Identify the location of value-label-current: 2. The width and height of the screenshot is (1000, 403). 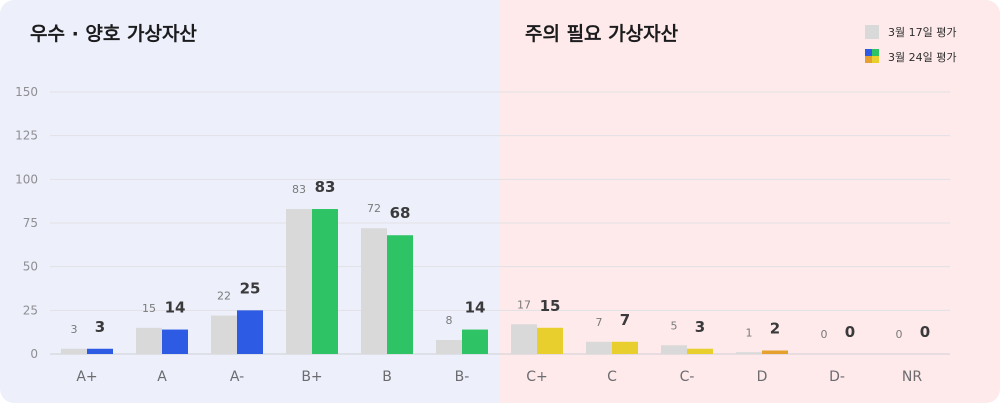
(775, 329).